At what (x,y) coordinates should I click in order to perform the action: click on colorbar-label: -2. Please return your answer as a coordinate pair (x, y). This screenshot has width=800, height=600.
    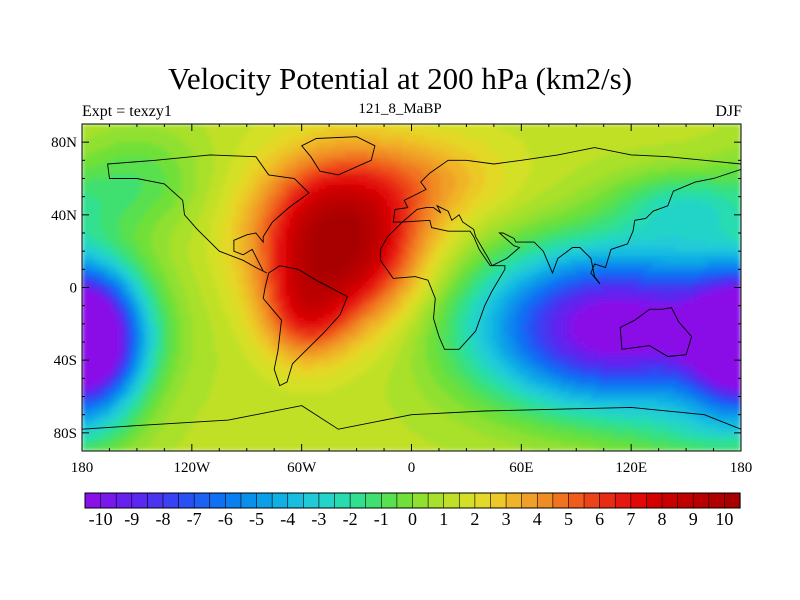
    Looking at the image, I should click on (350, 519).